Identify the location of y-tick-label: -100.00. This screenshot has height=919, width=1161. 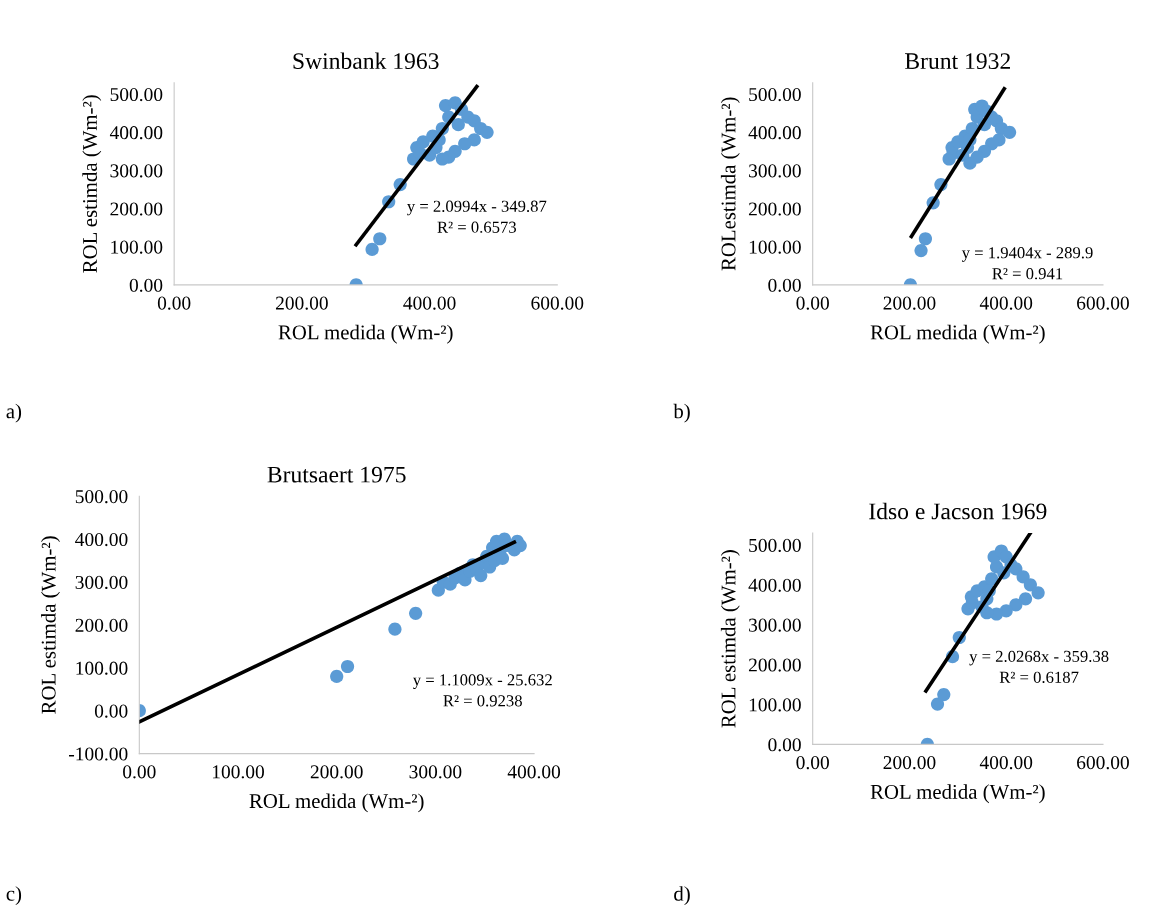
(98, 754).